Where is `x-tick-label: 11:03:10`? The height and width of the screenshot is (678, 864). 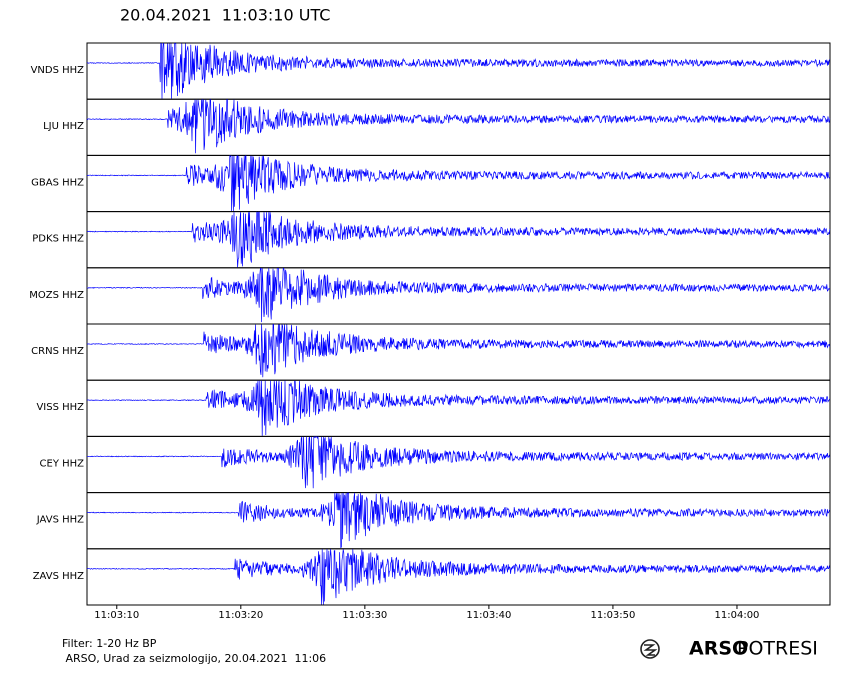 x-tick-label: 11:03:10 is located at coordinates (116, 615).